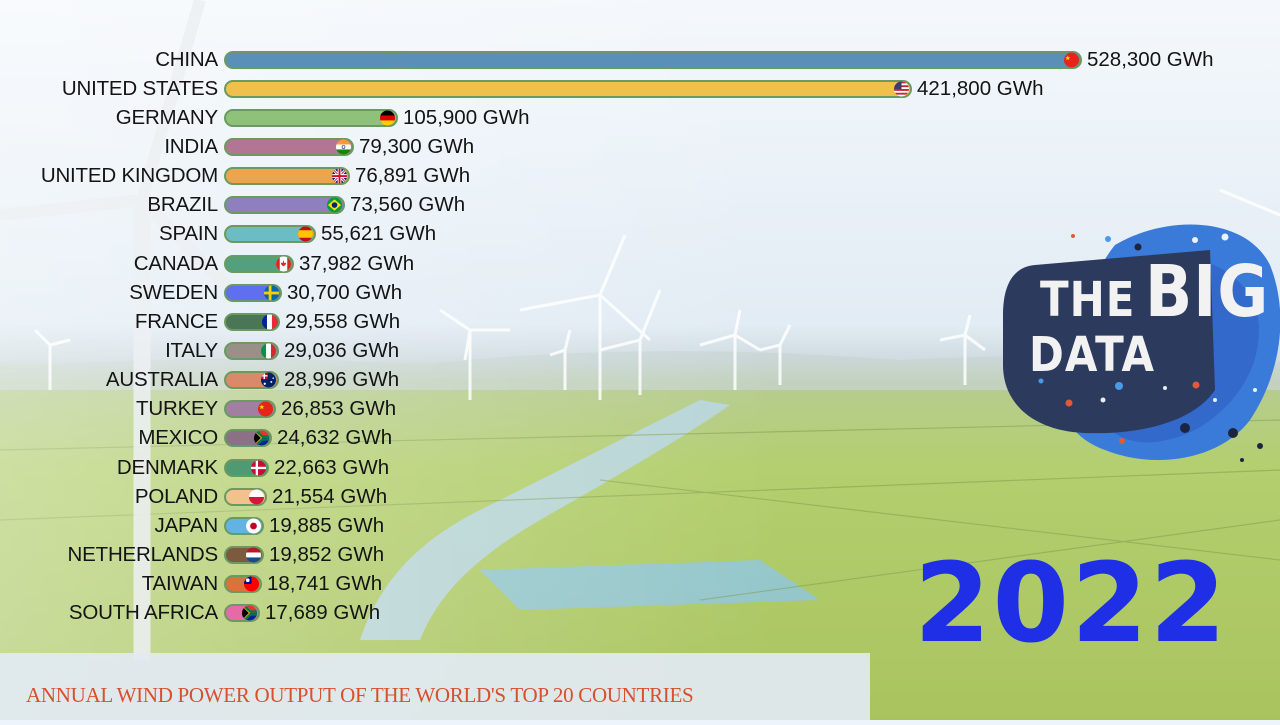  I want to click on flag-india-icon, so click(343, 147).